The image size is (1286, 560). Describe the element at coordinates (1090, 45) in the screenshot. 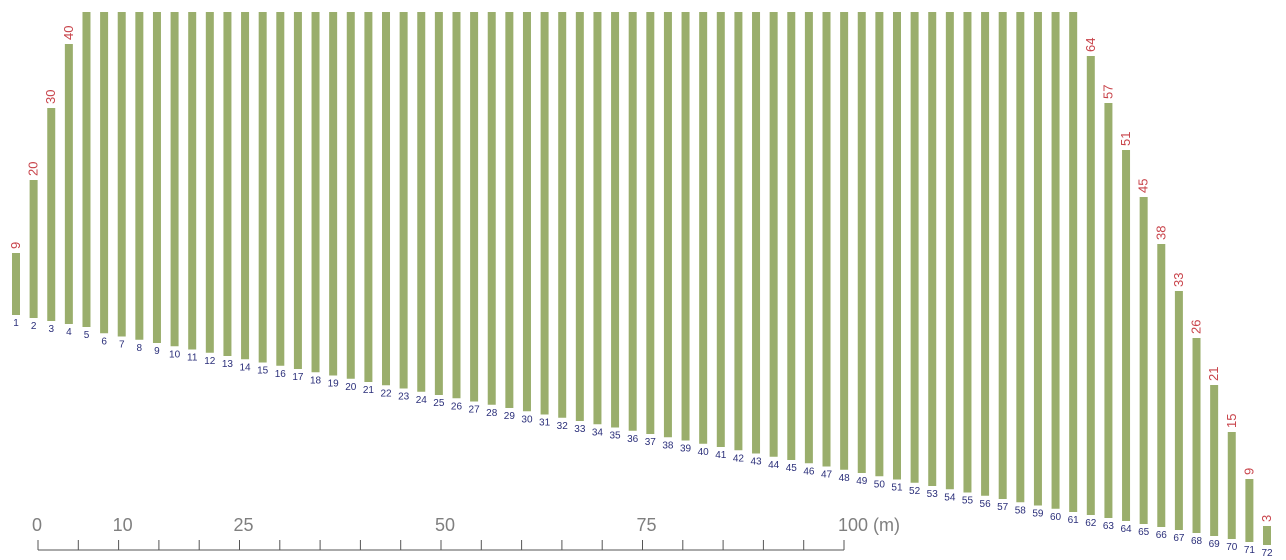

I see `stake-length-label: 64` at that location.